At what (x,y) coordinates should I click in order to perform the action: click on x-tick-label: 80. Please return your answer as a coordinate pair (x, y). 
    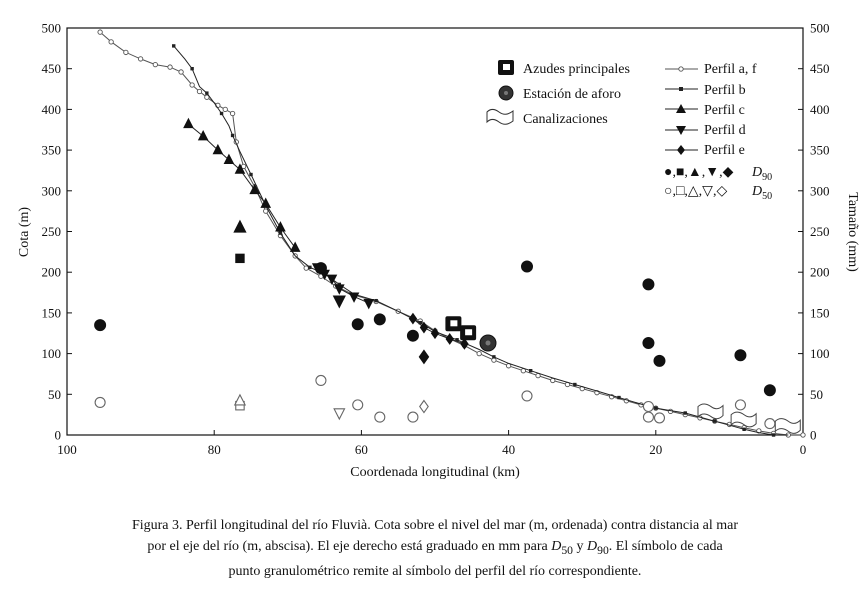
    Looking at the image, I should click on (214, 449).